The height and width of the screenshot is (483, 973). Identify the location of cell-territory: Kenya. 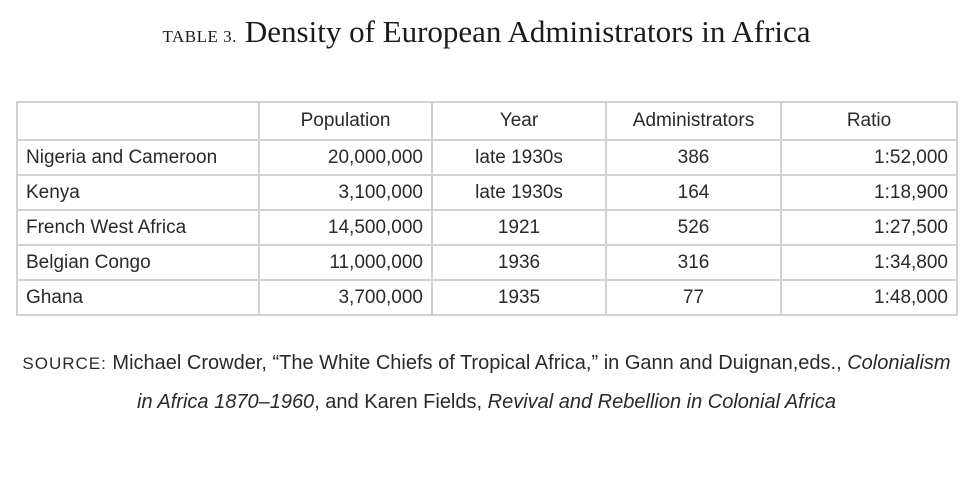
(138, 192).